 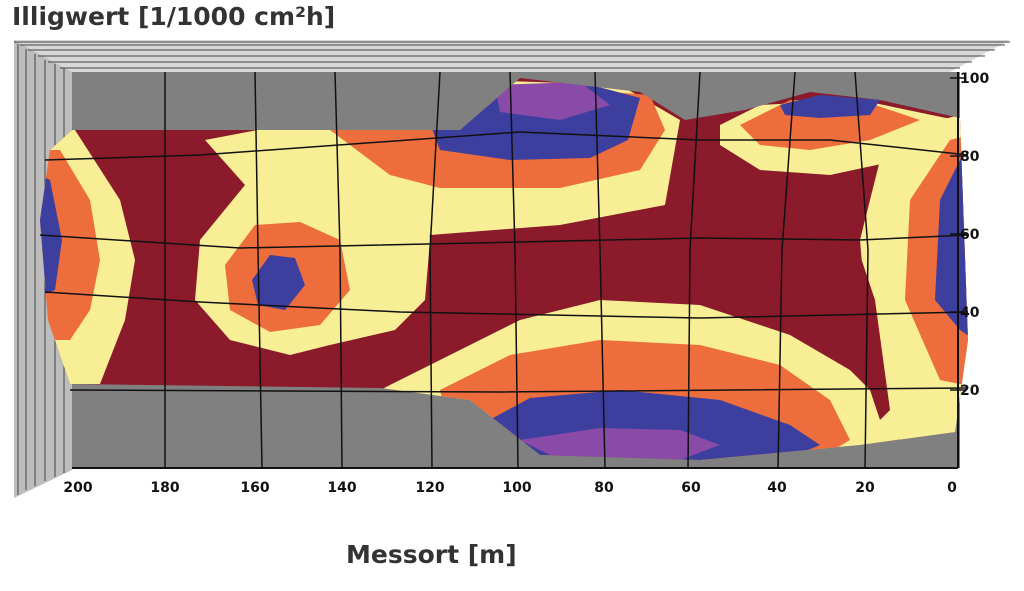 What do you see at coordinates (970, 235) in the screenshot?
I see `y-tick-label: 60` at bounding box center [970, 235].